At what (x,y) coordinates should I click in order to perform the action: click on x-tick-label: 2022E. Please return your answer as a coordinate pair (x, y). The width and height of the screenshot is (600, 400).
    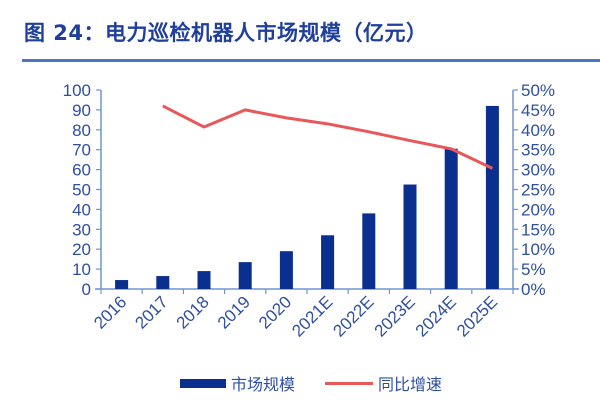
    Looking at the image, I should click on (353, 316).